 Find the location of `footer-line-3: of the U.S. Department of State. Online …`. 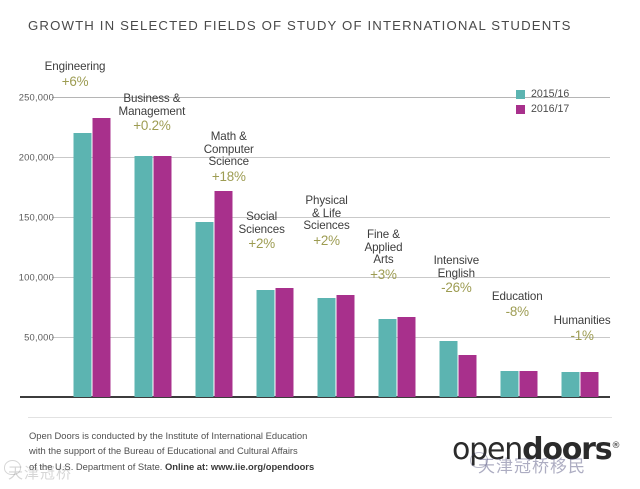

footer-line-3: of the U.S. Department of State. Online … is located at coordinates (171, 466).